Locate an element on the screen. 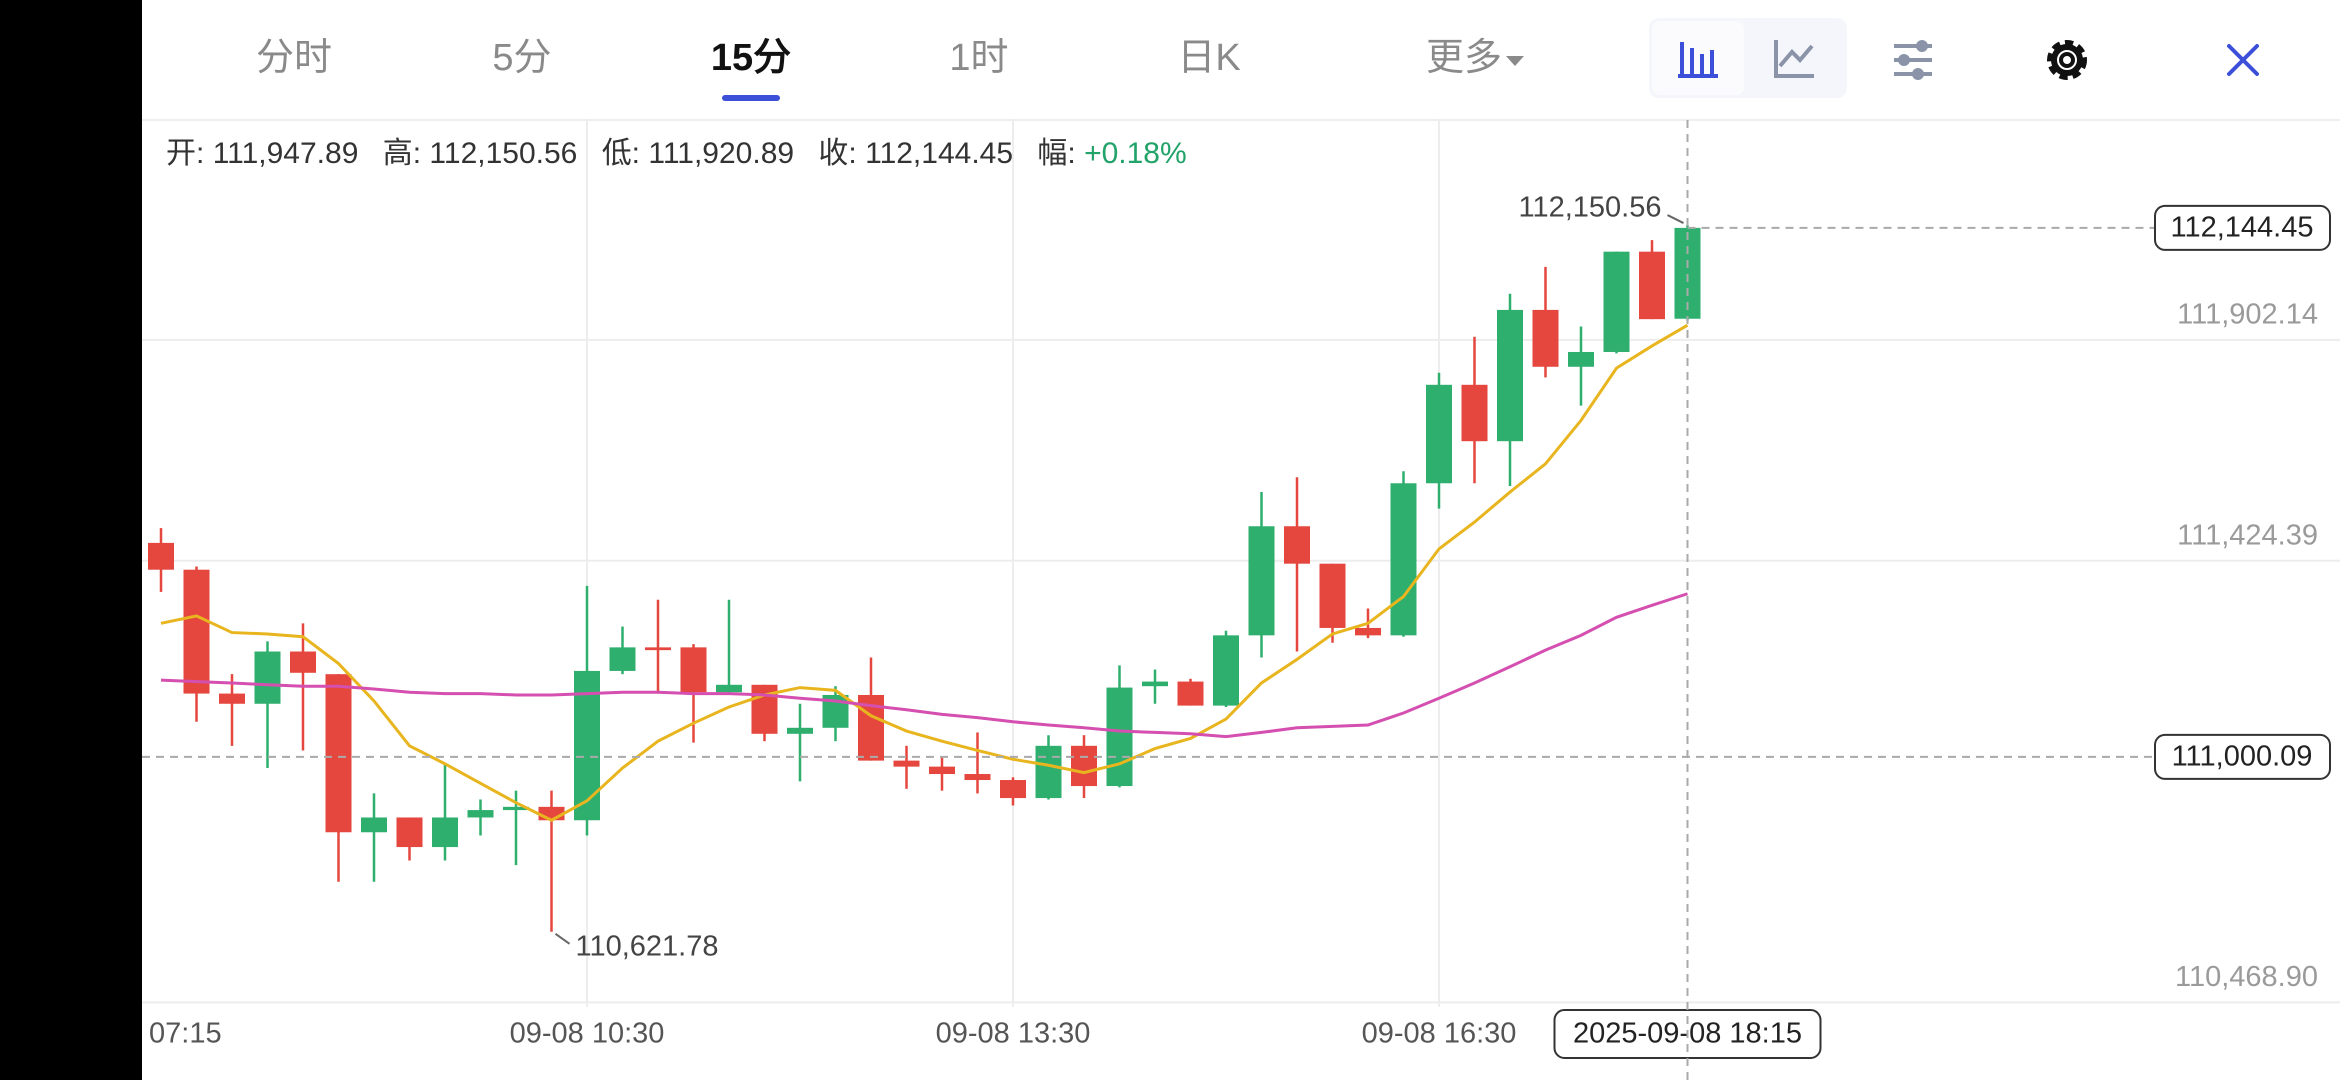  info-label: 收: is located at coordinates (837, 153).